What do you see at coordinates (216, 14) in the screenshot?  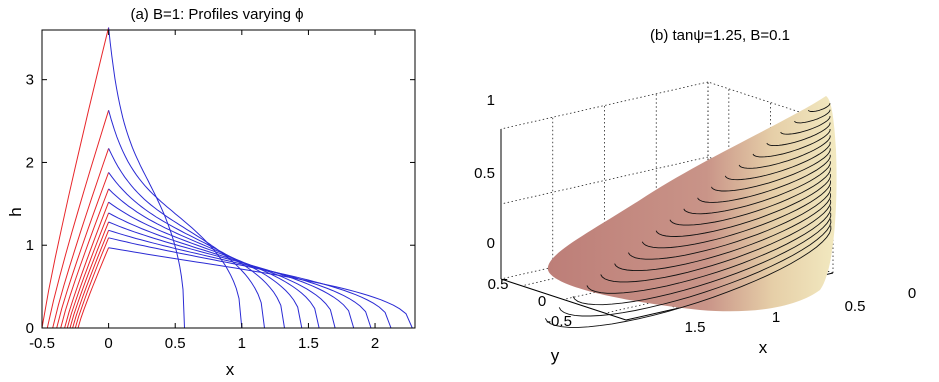 I see `panel-a-title: (a) B=1: Profiles varying ϕ` at bounding box center [216, 14].